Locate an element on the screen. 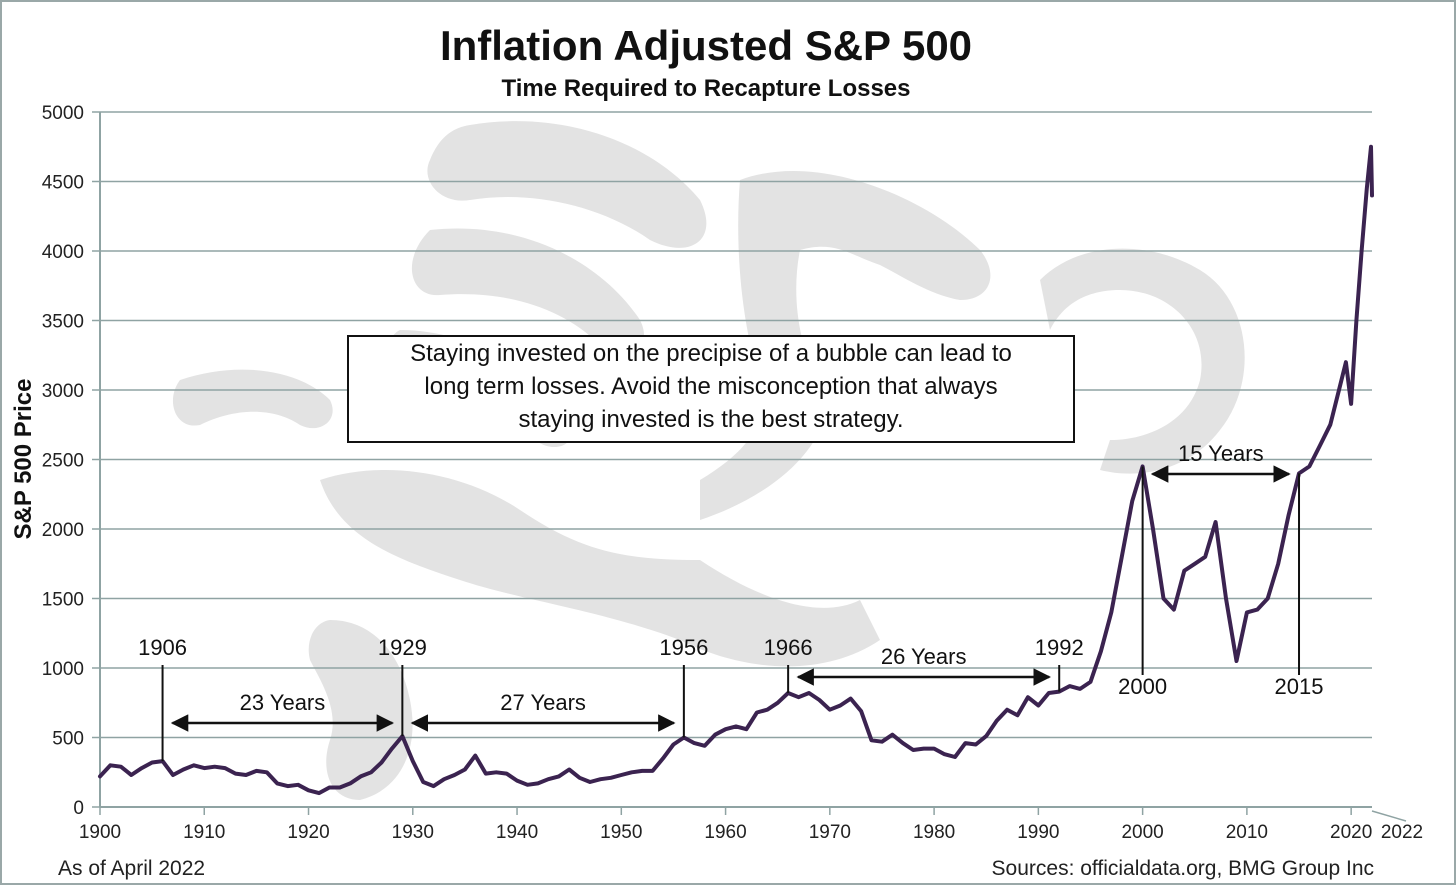  chart-title: Inflation Adjusted S&P 500 is located at coordinates (706, 45).